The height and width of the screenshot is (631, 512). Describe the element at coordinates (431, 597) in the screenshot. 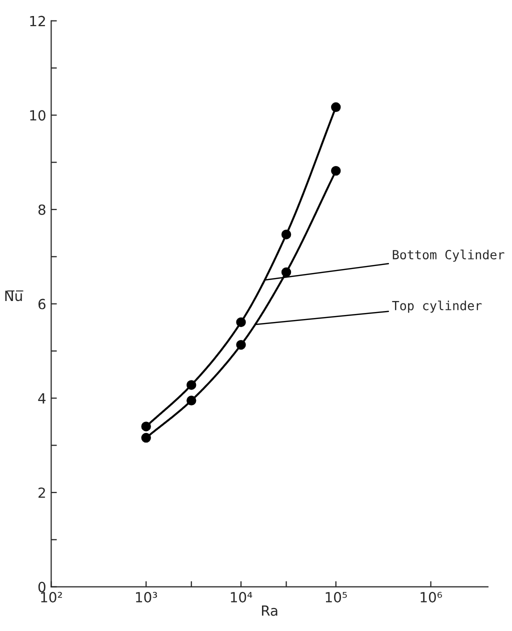

I see `x-tick-label: 10⁶` at that location.